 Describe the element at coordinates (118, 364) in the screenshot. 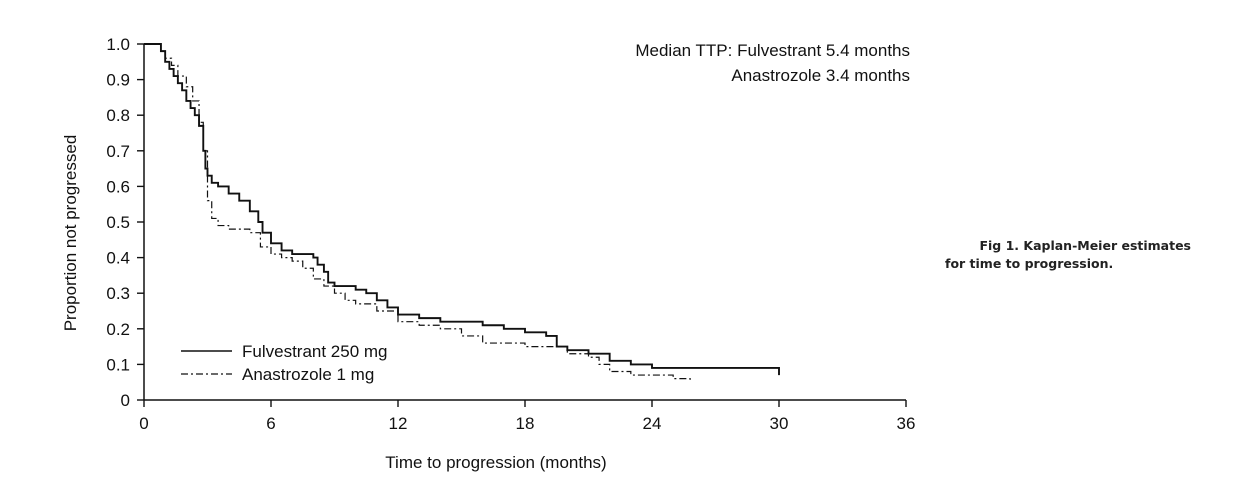

I see `y-tick-label: 0.1` at that location.